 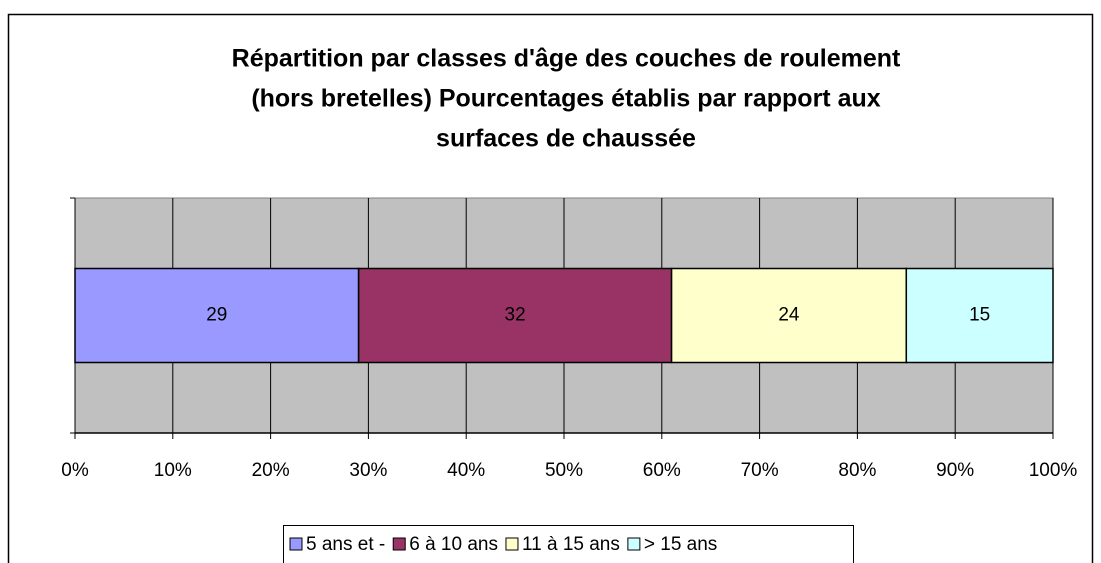 I want to click on x-tick-label: 70%, so click(x=760, y=470).